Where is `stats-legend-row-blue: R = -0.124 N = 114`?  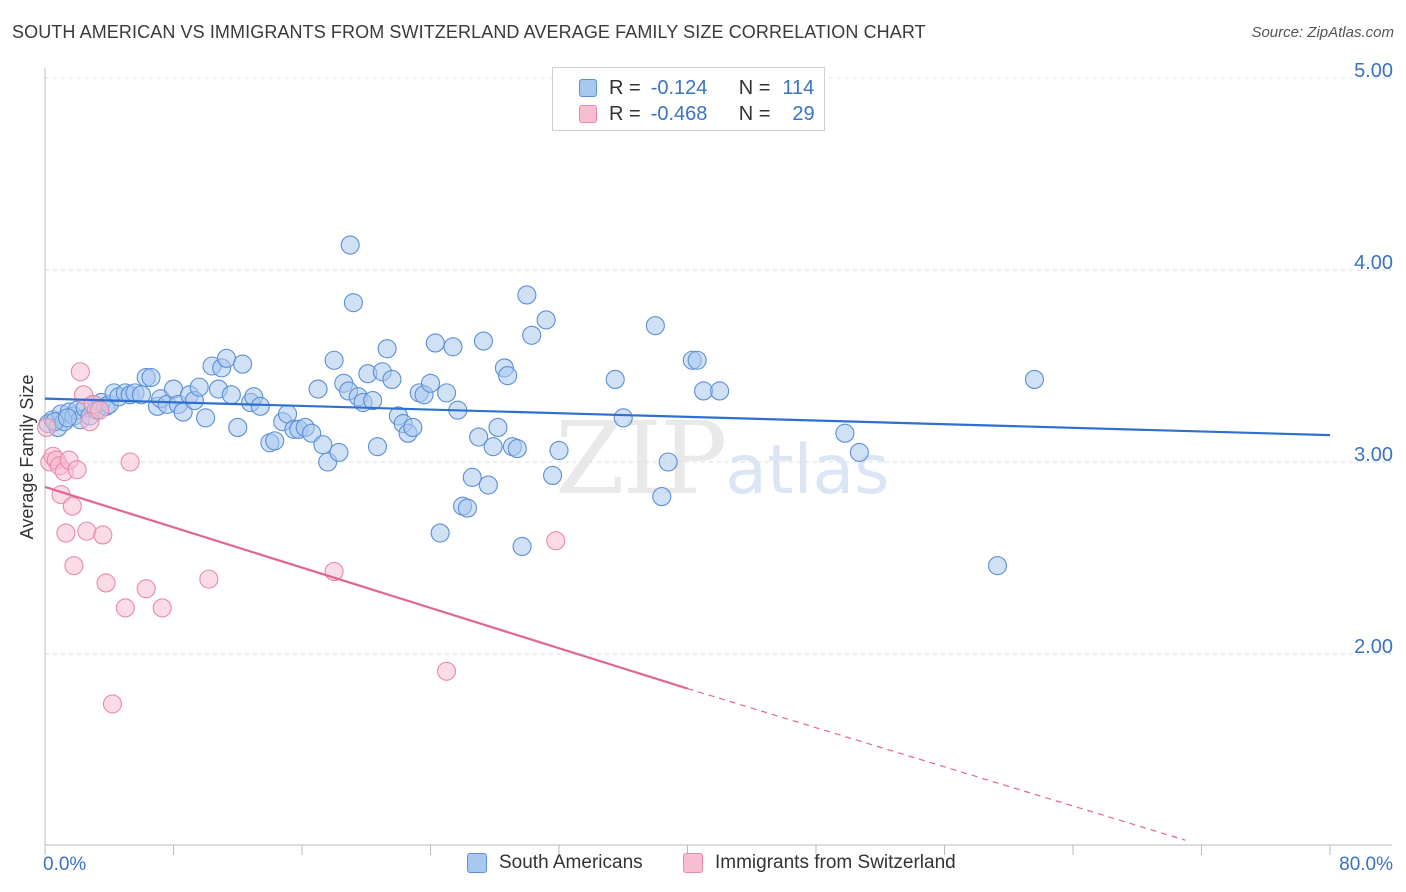 stats-legend-row-blue: R = -0.124 N = 114 is located at coordinates (696, 88).